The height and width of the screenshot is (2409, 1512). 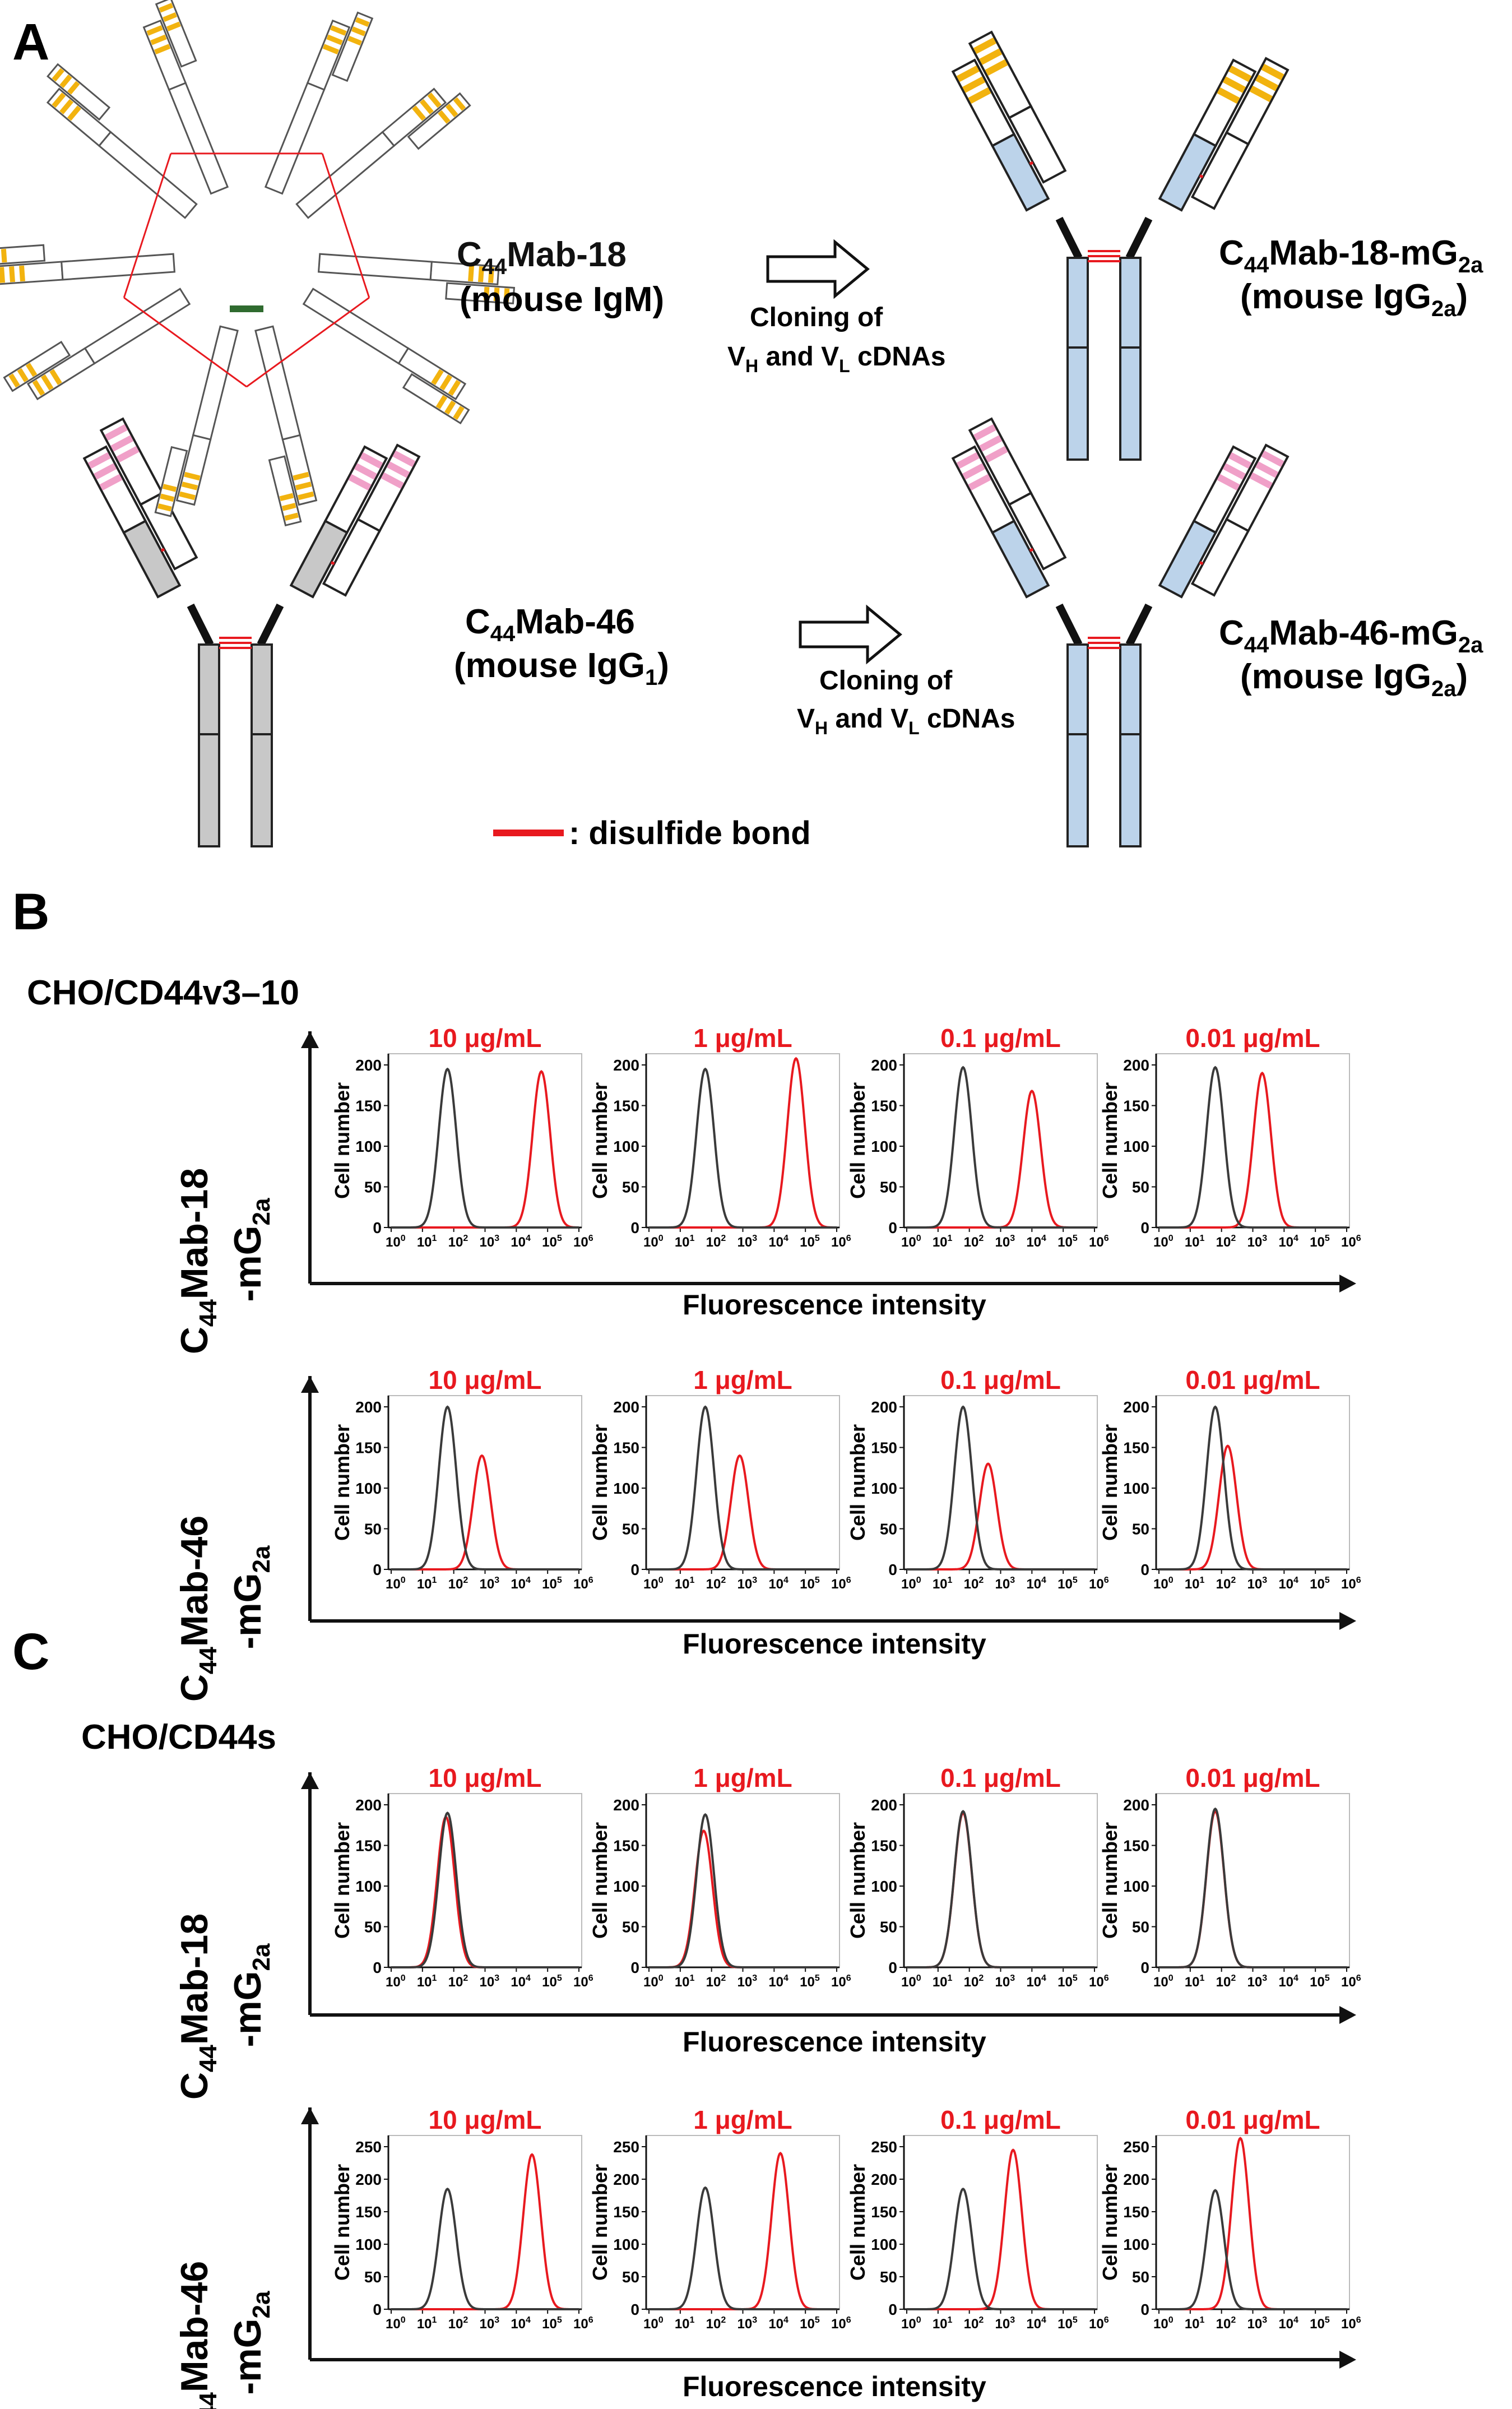 What do you see at coordinates (278, 383) in the screenshot?
I see `igm-ch` at bounding box center [278, 383].